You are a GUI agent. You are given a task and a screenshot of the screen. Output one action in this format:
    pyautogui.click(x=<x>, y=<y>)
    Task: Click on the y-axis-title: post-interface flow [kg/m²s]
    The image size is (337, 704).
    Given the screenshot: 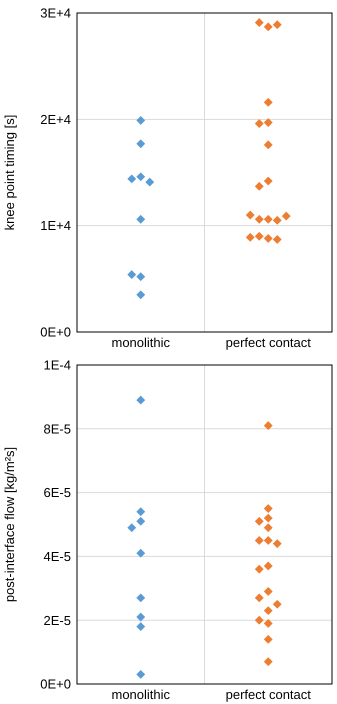 What is the action you would take?
    pyautogui.click(x=9, y=524)
    